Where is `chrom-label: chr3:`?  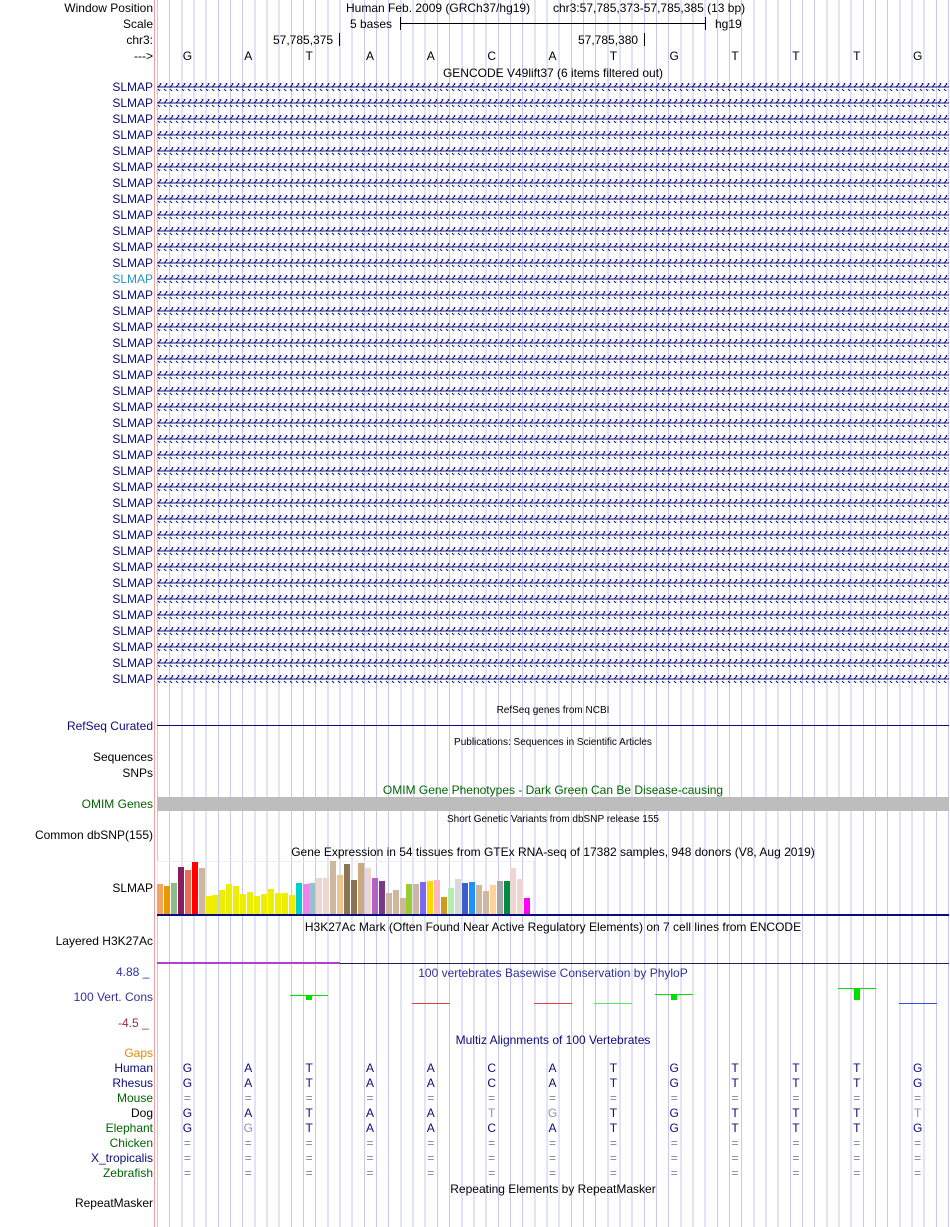 chrom-label: chr3: is located at coordinates (139, 40).